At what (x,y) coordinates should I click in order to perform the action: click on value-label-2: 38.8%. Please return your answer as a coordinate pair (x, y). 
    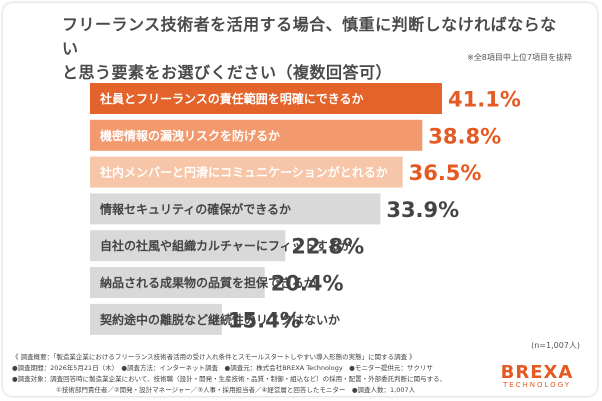
    Looking at the image, I should click on (464, 136).